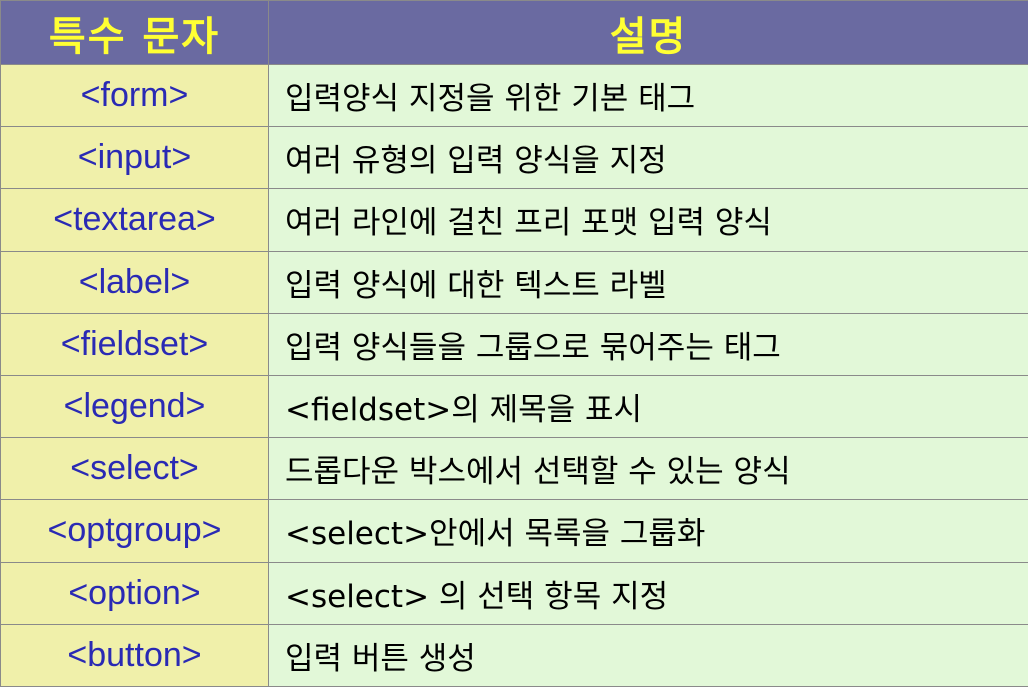 The image size is (1028, 687). I want to click on table-row: <input> 여러 유형의 입력 양식을 지정, so click(514, 158).